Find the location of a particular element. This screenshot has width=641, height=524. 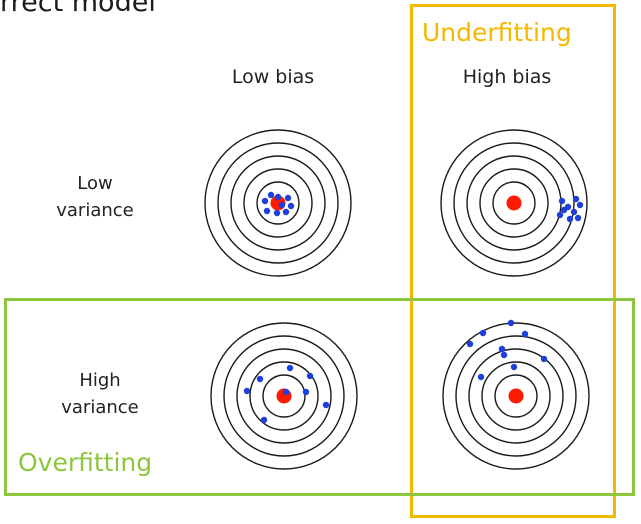

row-header-line: Low is located at coordinates (95, 183).